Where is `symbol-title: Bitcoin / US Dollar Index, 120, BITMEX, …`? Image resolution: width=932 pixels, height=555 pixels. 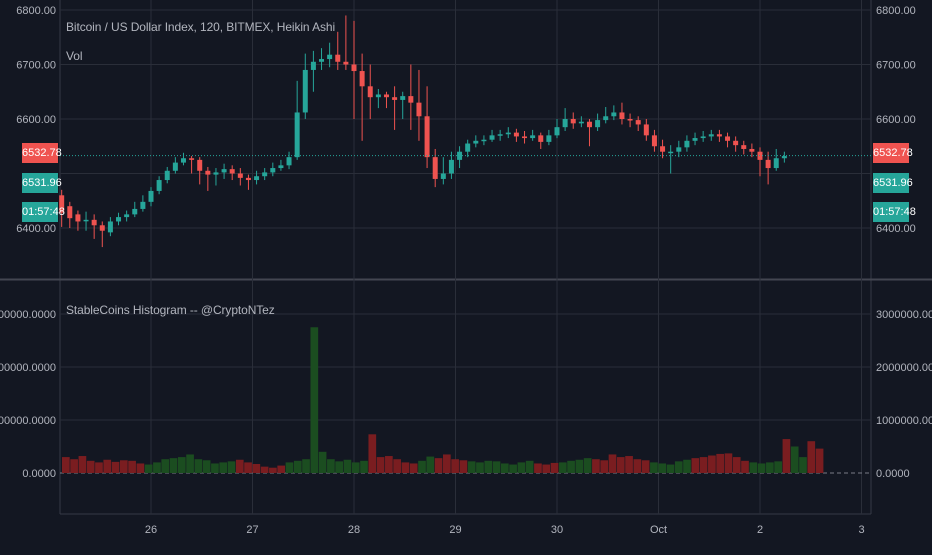 symbol-title: Bitcoin / US Dollar Index, 120, BITMEX, … is located at coordinates (201, 27).